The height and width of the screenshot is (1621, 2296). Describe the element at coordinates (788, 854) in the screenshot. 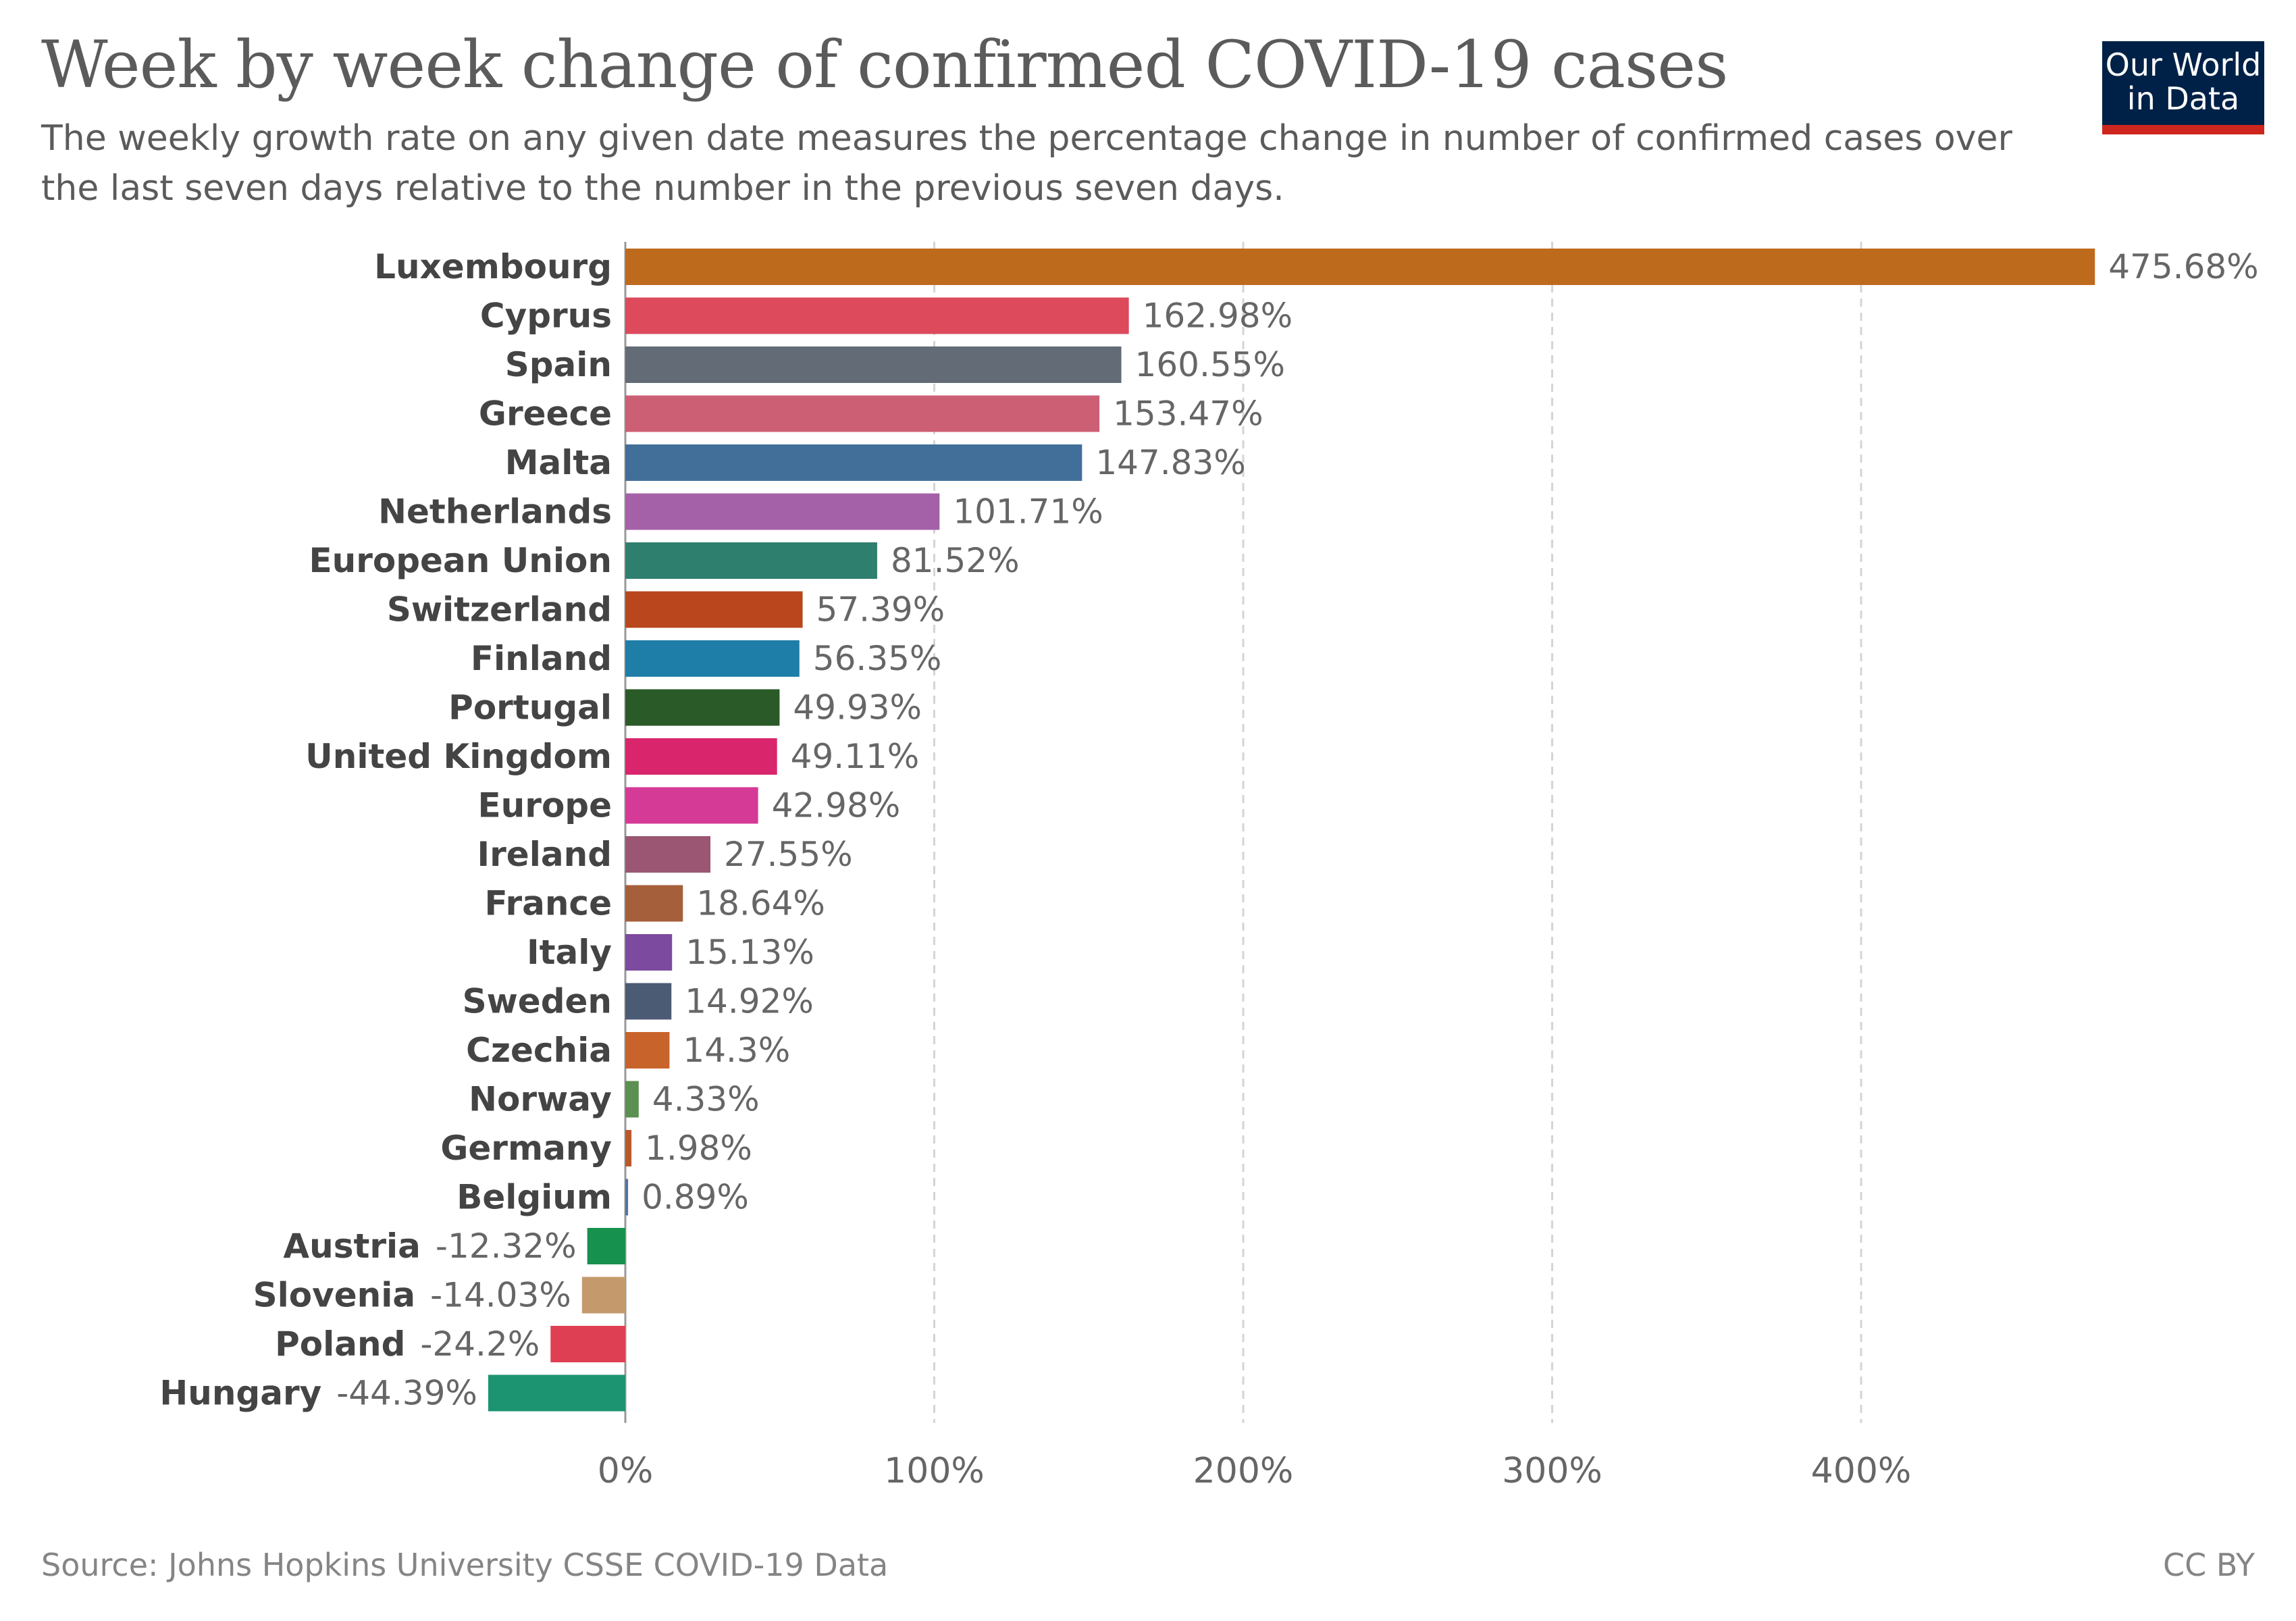

I see `value-label: 27.55%` at that location.